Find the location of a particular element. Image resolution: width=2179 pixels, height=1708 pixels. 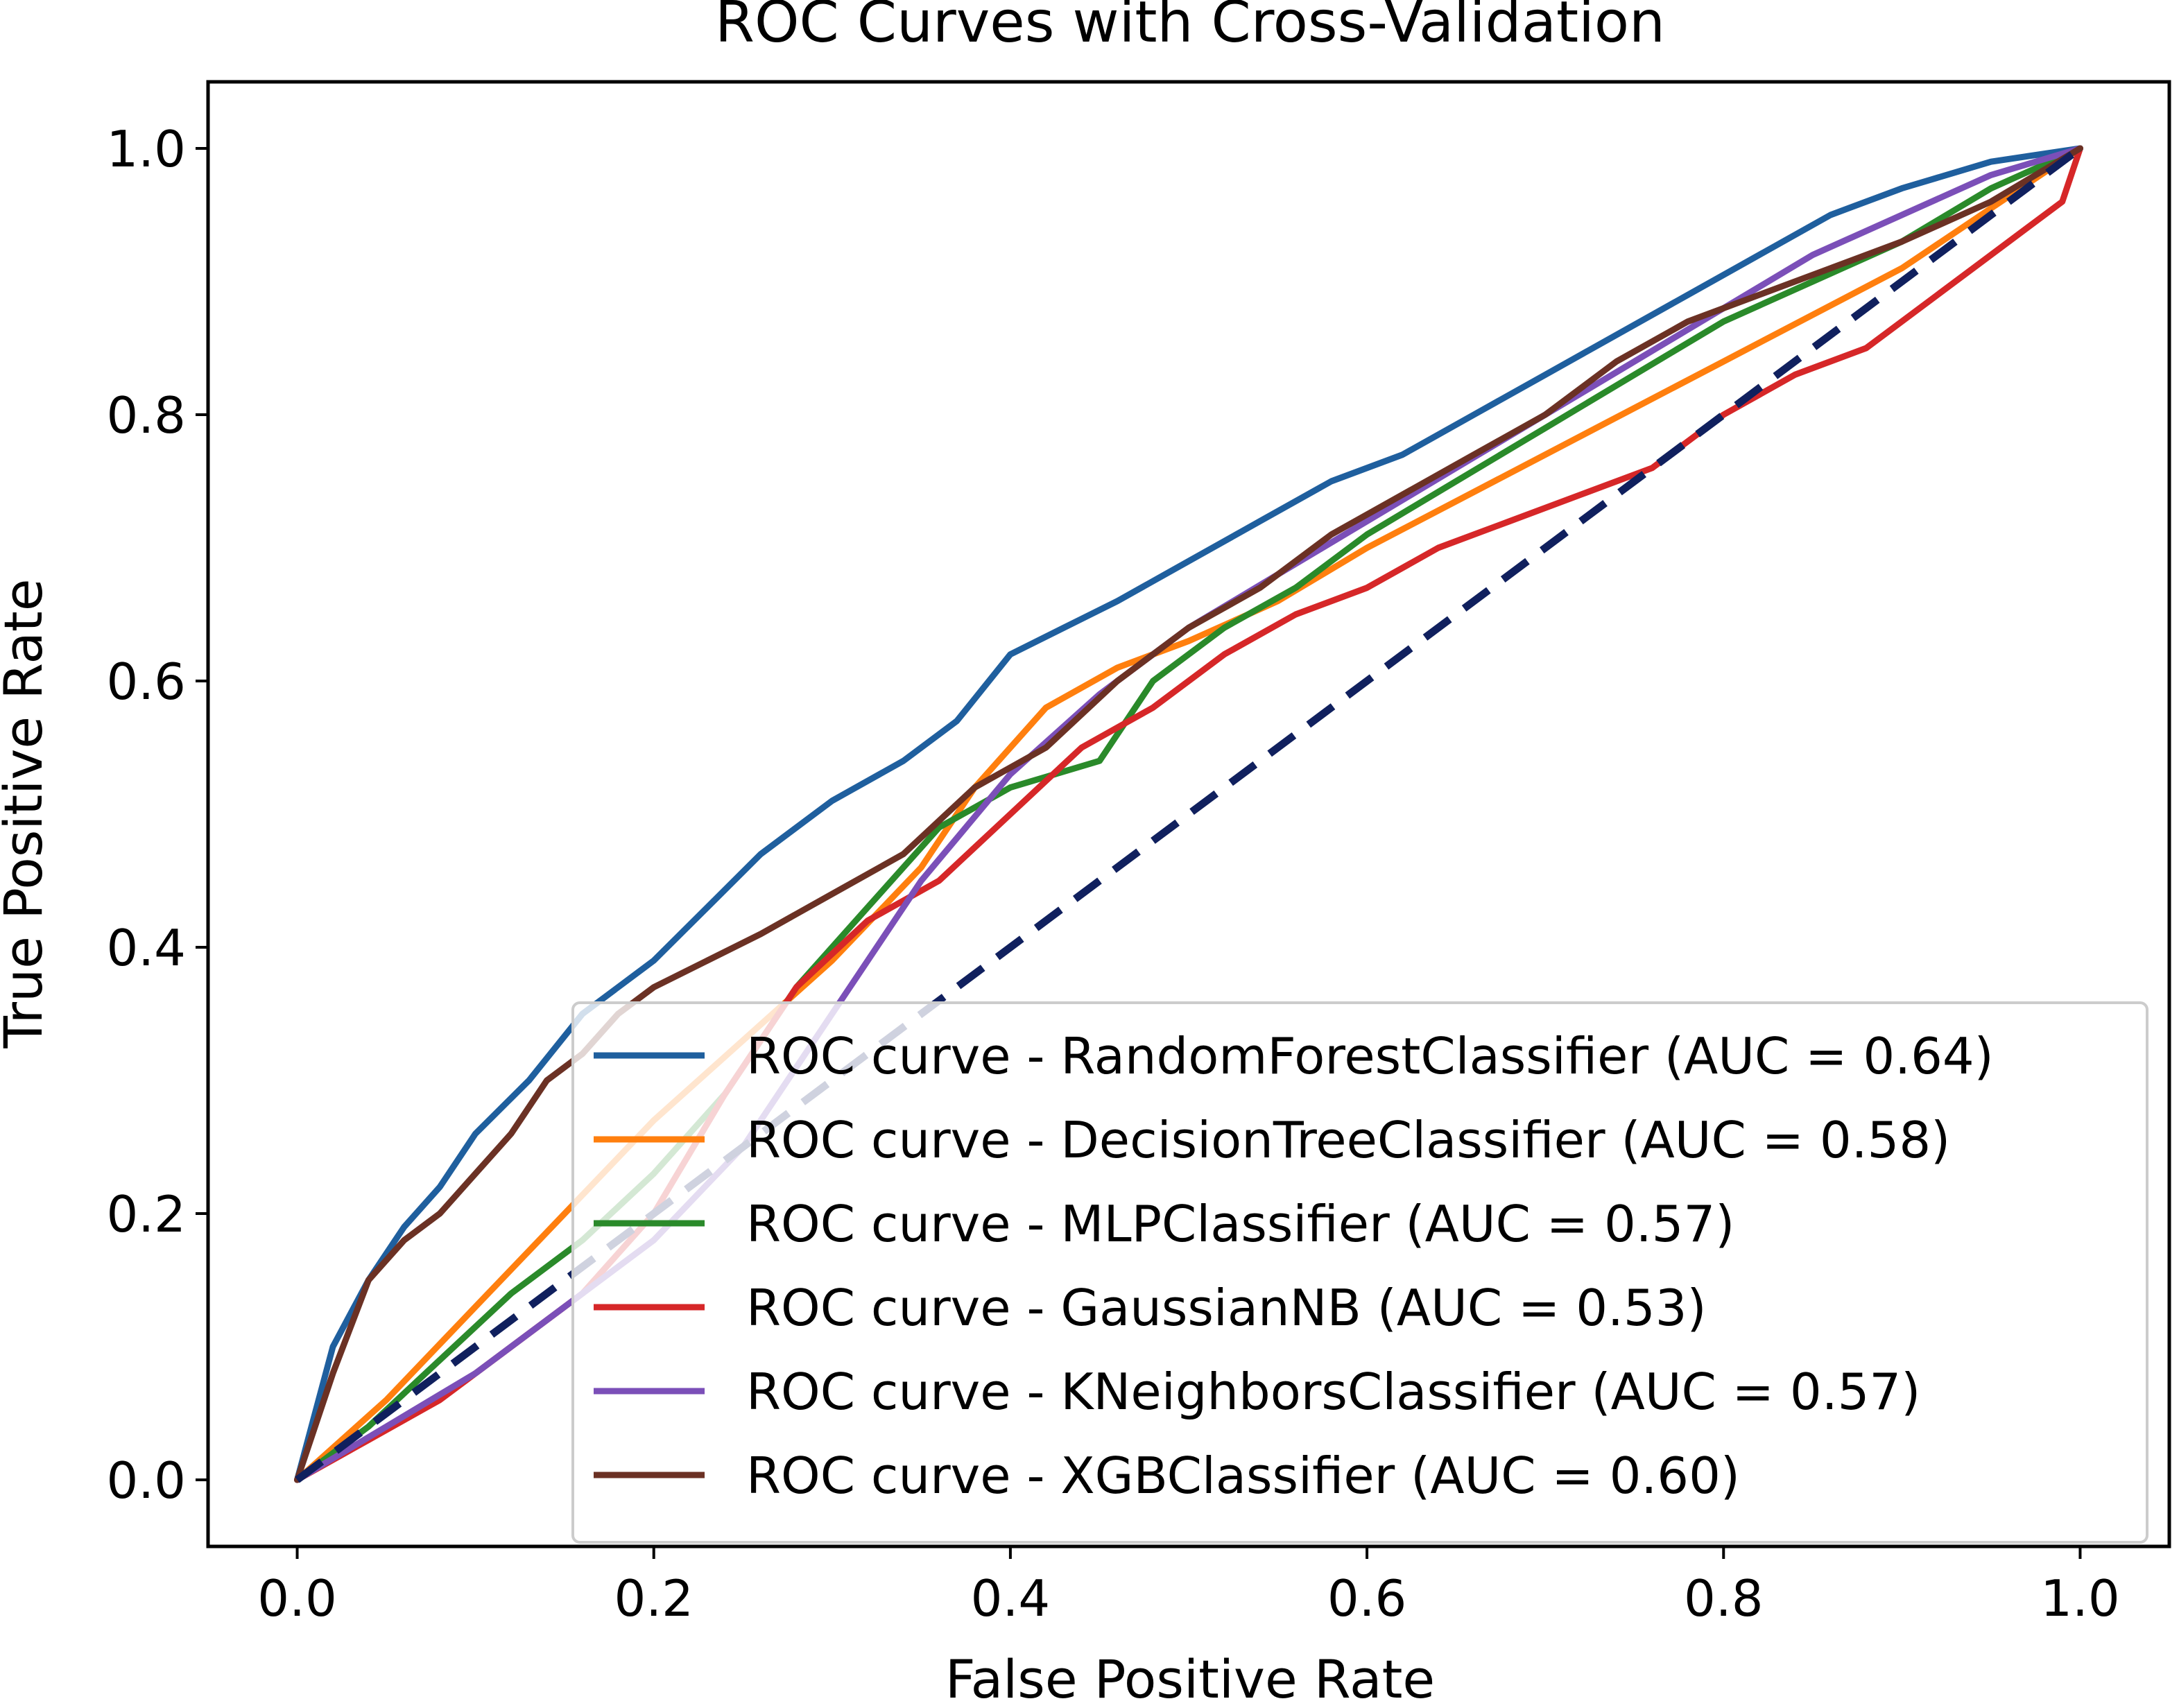

x-tick-label: 0.6 is located at coordinates (1367, 1598).